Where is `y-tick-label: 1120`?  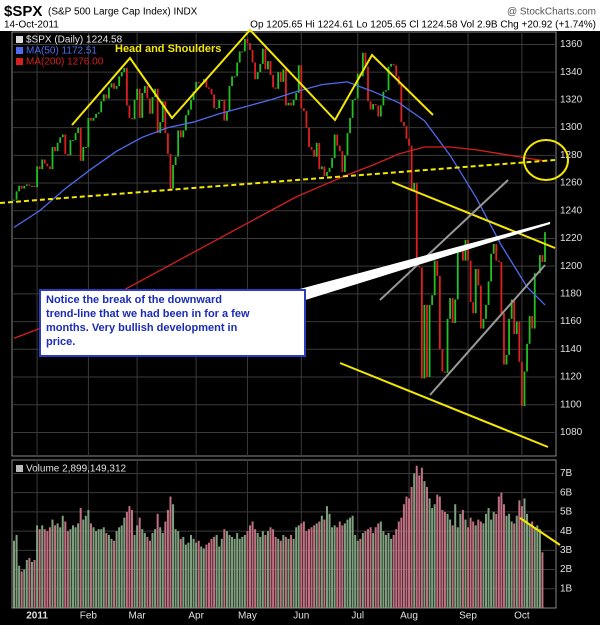 y-tick-label: 1120 is located at coordinates (571, 377).